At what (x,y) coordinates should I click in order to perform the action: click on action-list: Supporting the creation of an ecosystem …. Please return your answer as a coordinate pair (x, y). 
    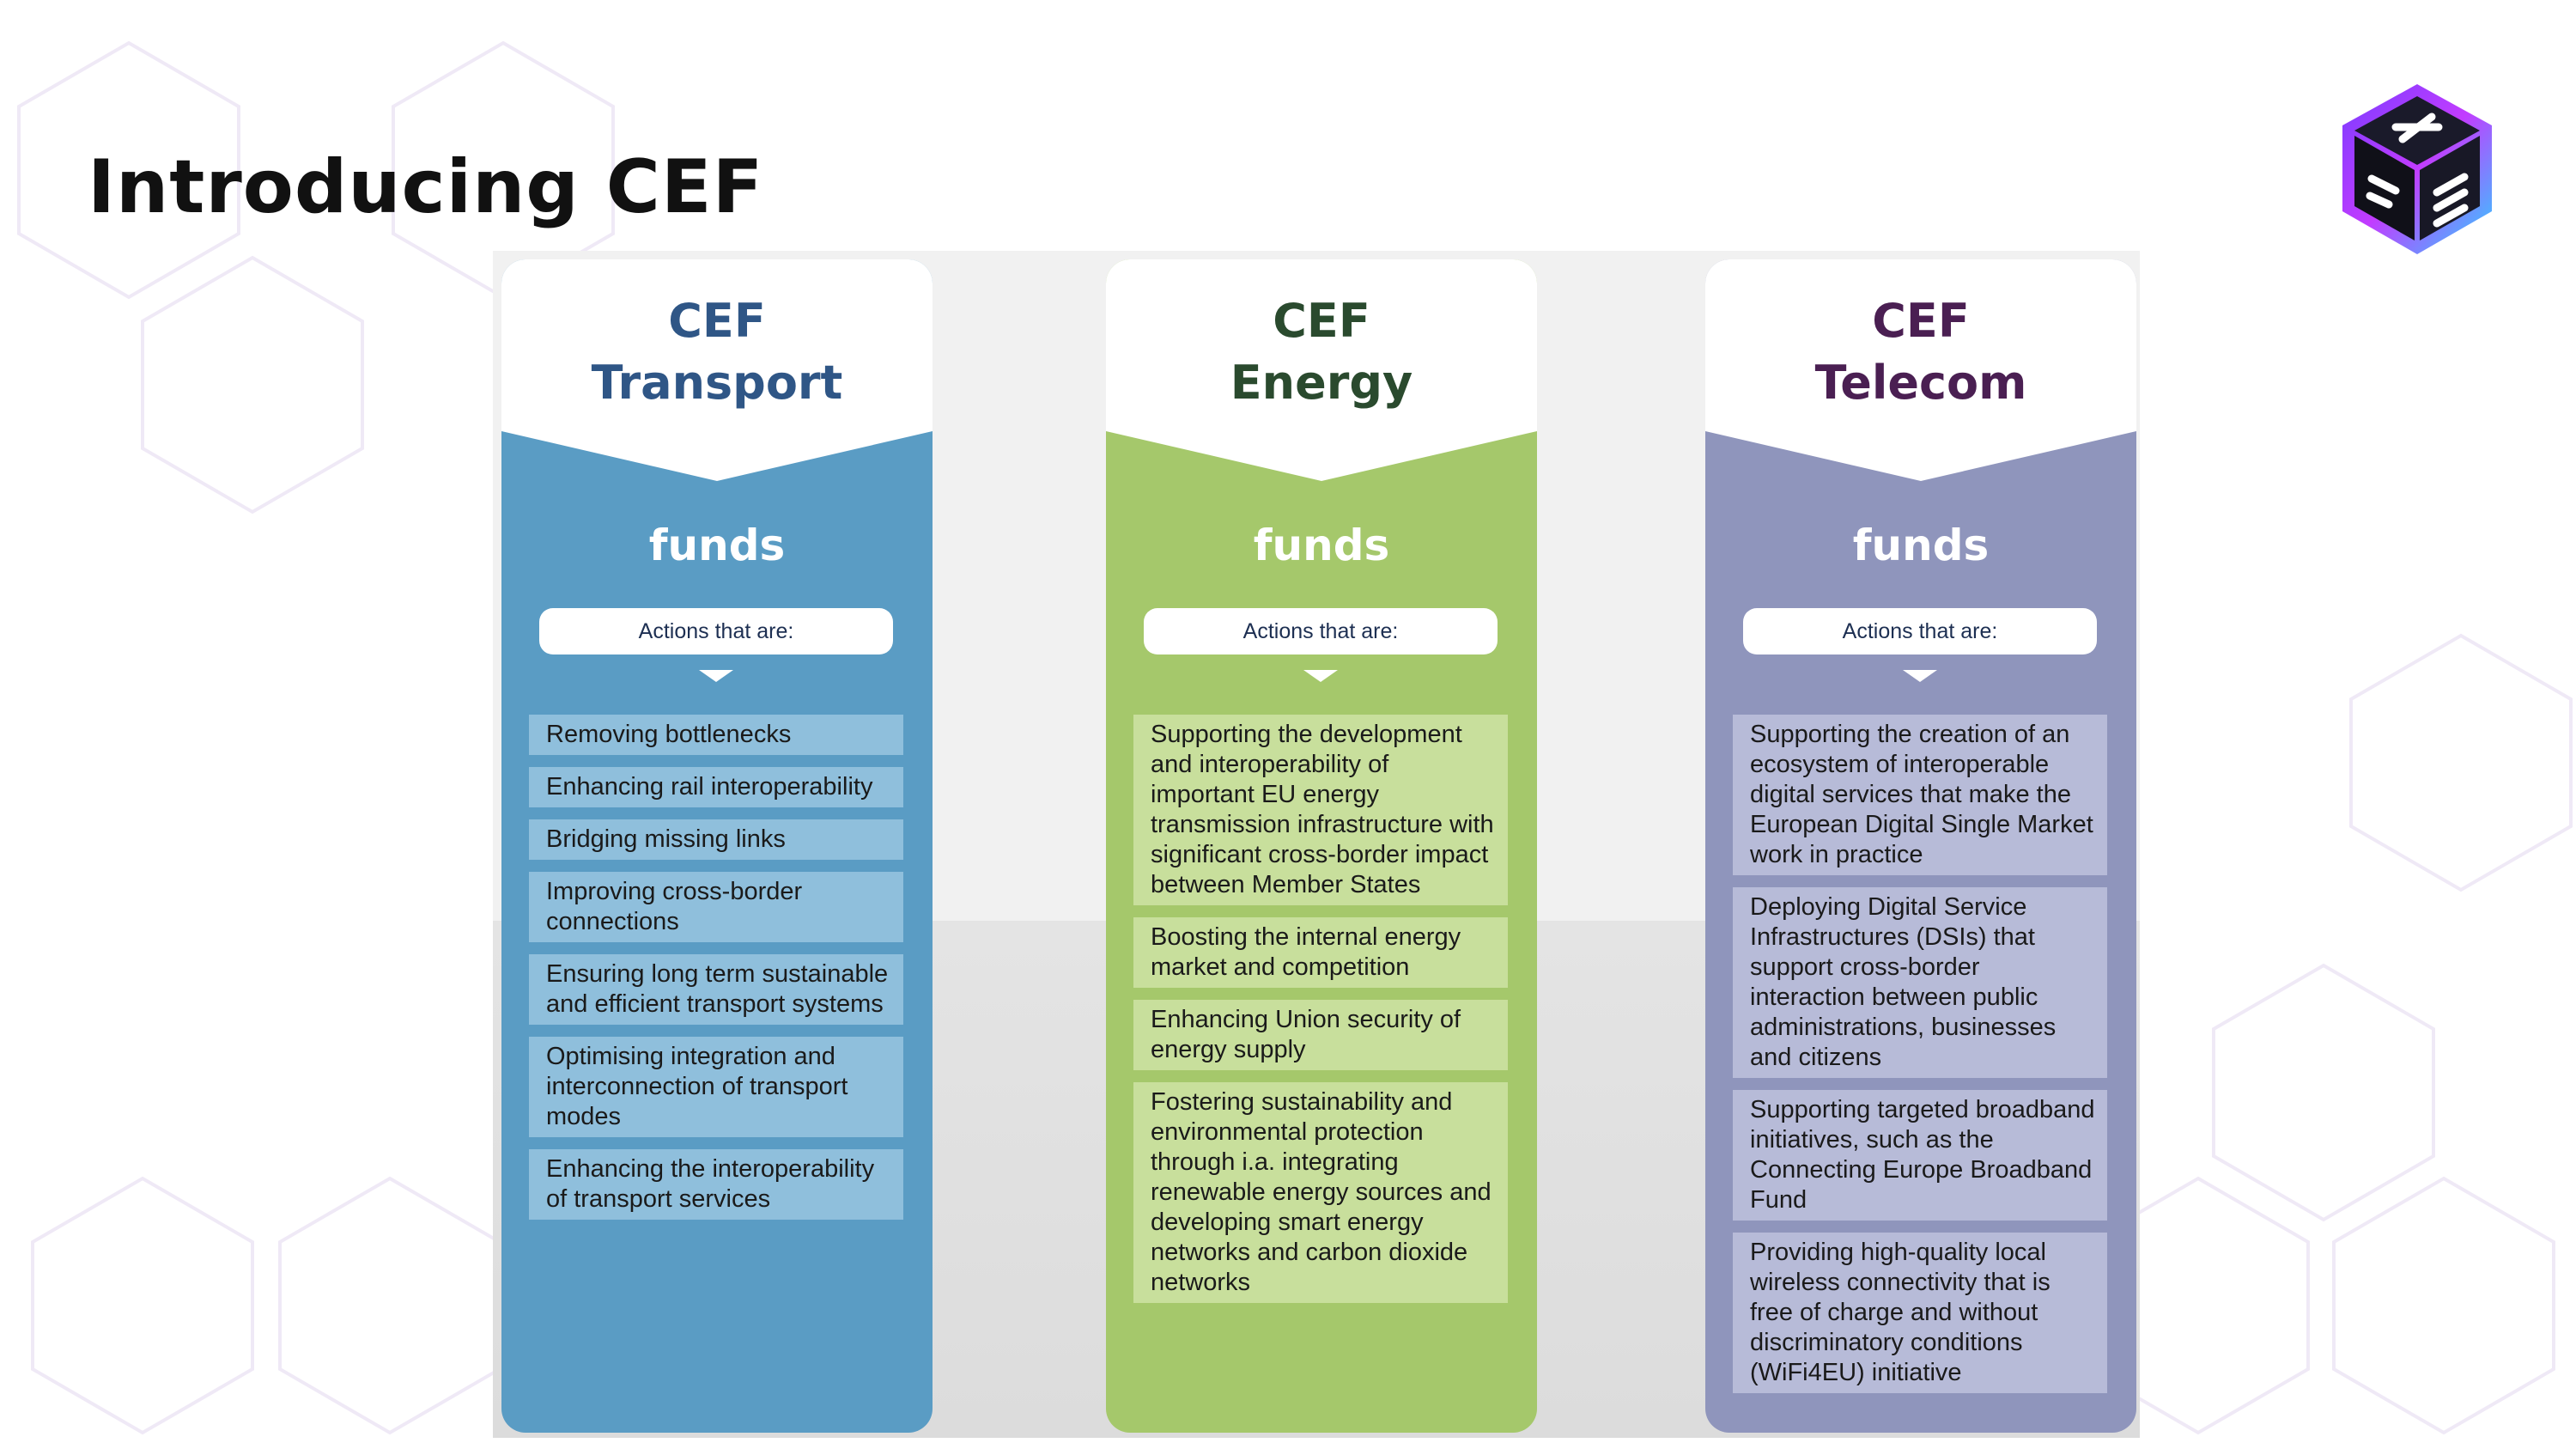
    Looking at the image, I should click on (1920, 1060).